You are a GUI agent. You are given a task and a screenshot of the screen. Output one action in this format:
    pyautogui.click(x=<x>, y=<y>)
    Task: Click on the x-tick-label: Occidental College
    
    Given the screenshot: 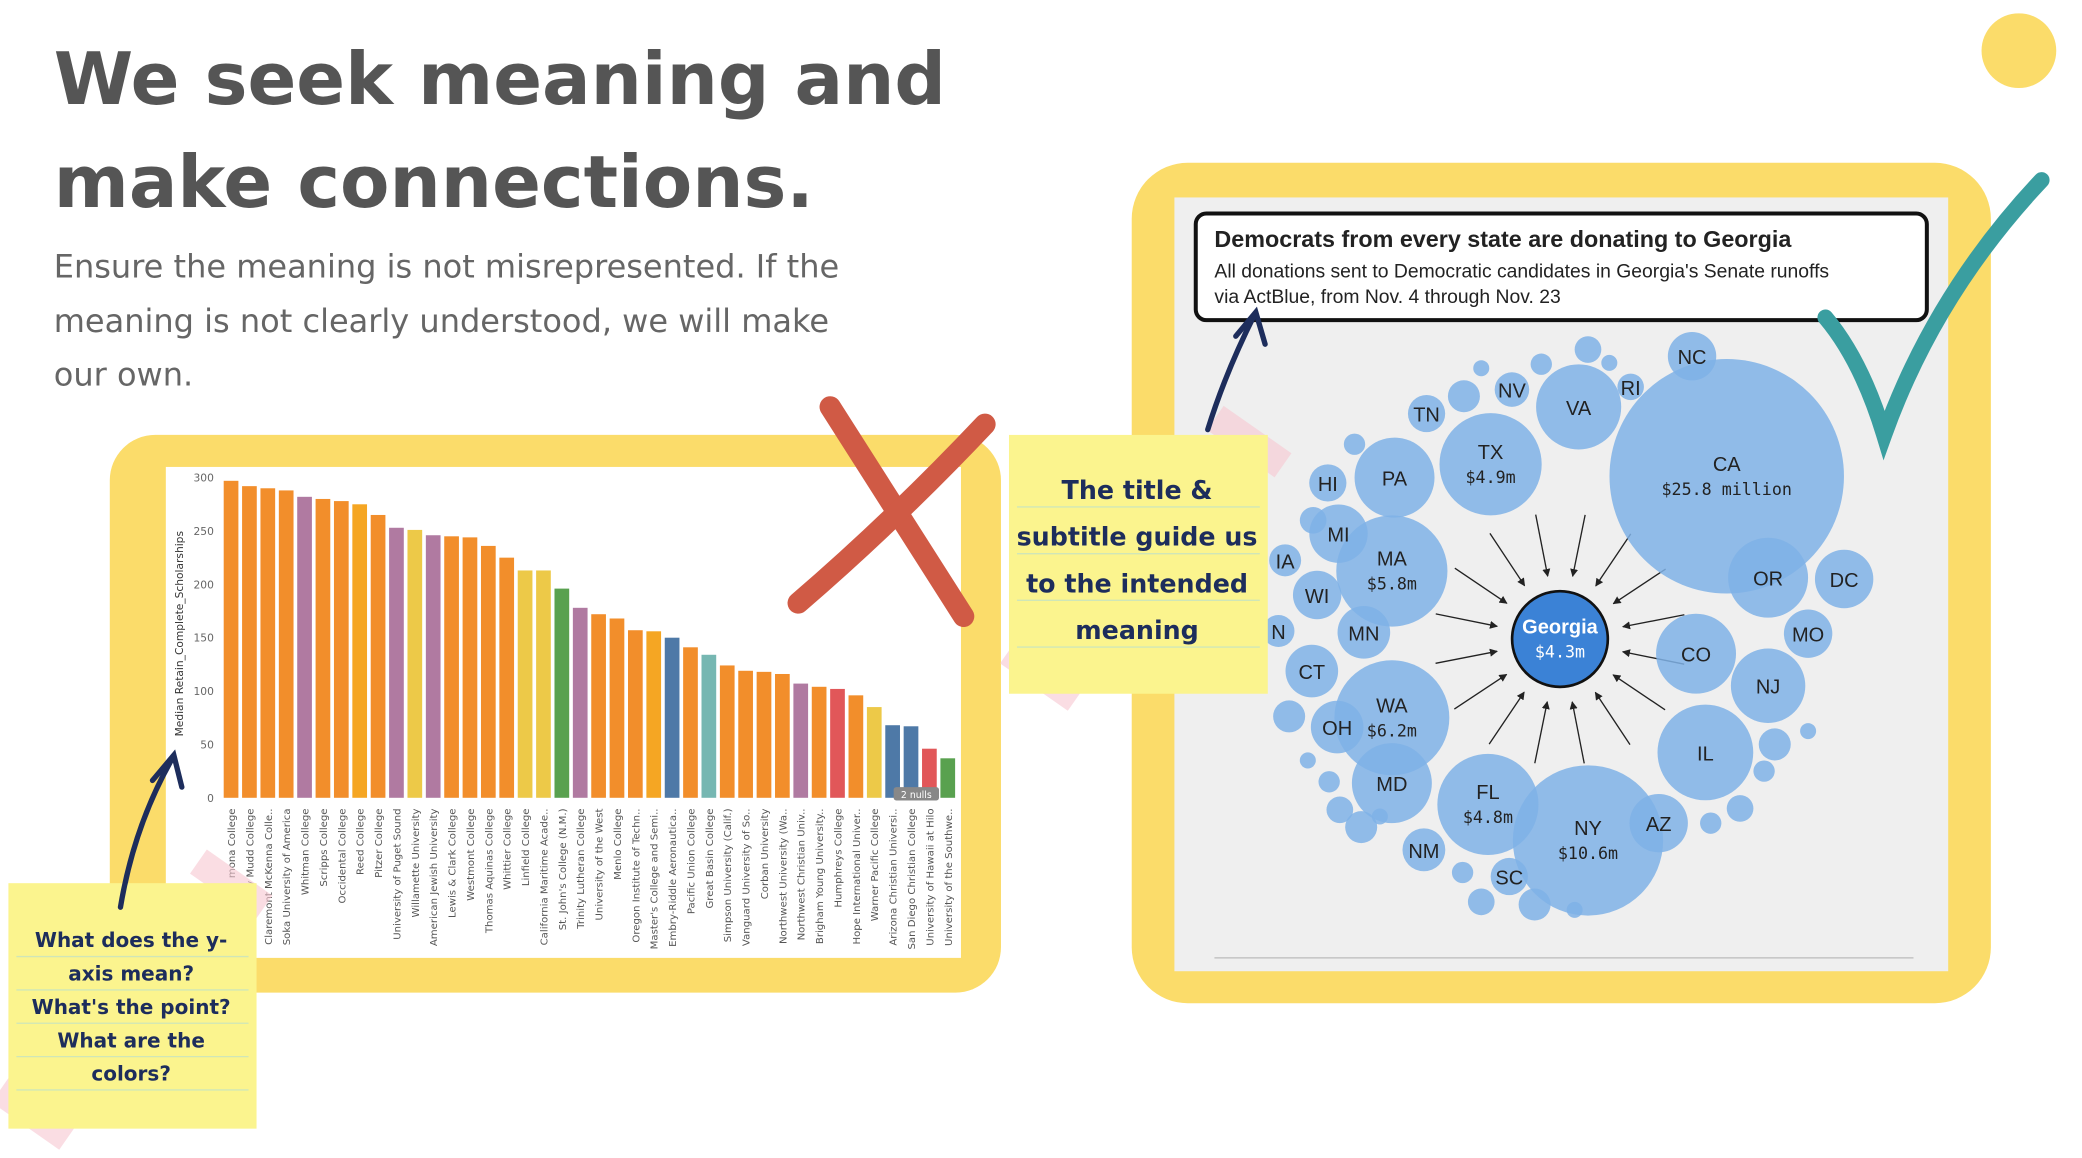 What is the action you would take?
    pyautogui.click(x=342, y=855)
    